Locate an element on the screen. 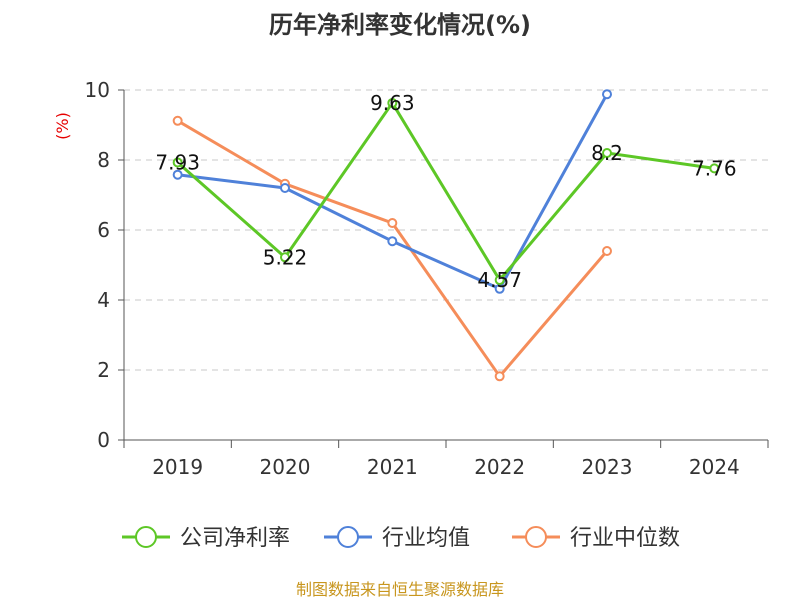 The height and width of the screenshot is (600, 800). legend-item-2: 行业中位数 is located at coordinates (596, 538).